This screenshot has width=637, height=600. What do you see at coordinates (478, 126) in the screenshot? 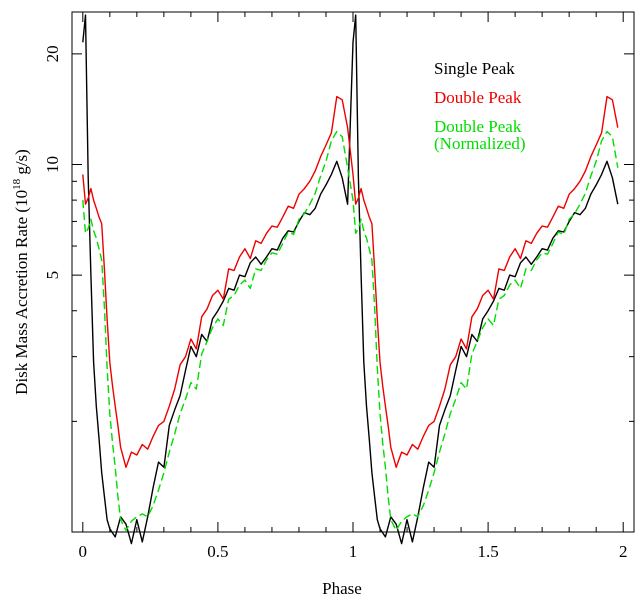
I see `legend-entry-3: Double Peak` at bounding box center [478, 126].